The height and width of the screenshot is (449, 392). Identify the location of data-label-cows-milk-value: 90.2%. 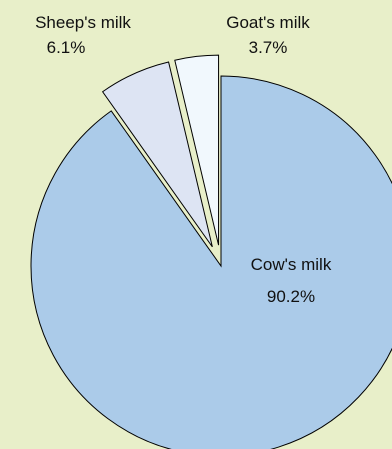
(291, 296).